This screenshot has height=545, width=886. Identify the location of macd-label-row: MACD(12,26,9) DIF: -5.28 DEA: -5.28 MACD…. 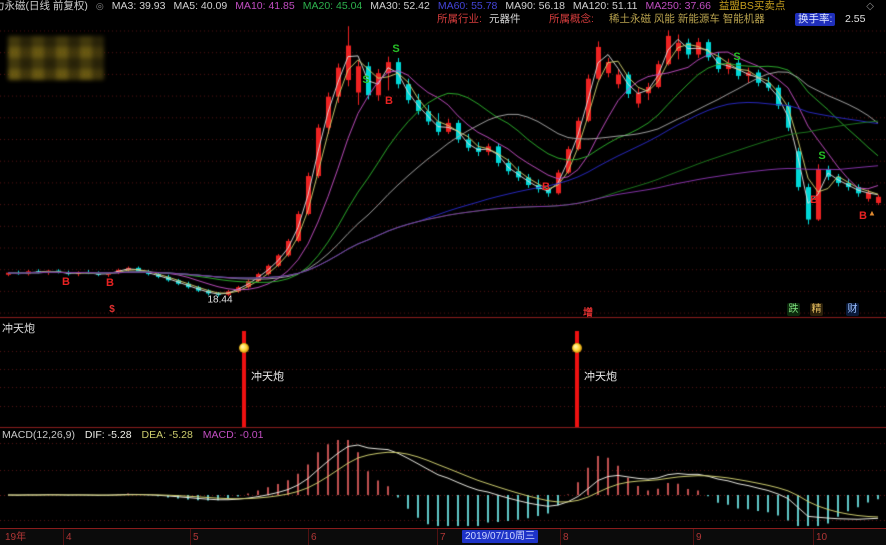
(136, 435).